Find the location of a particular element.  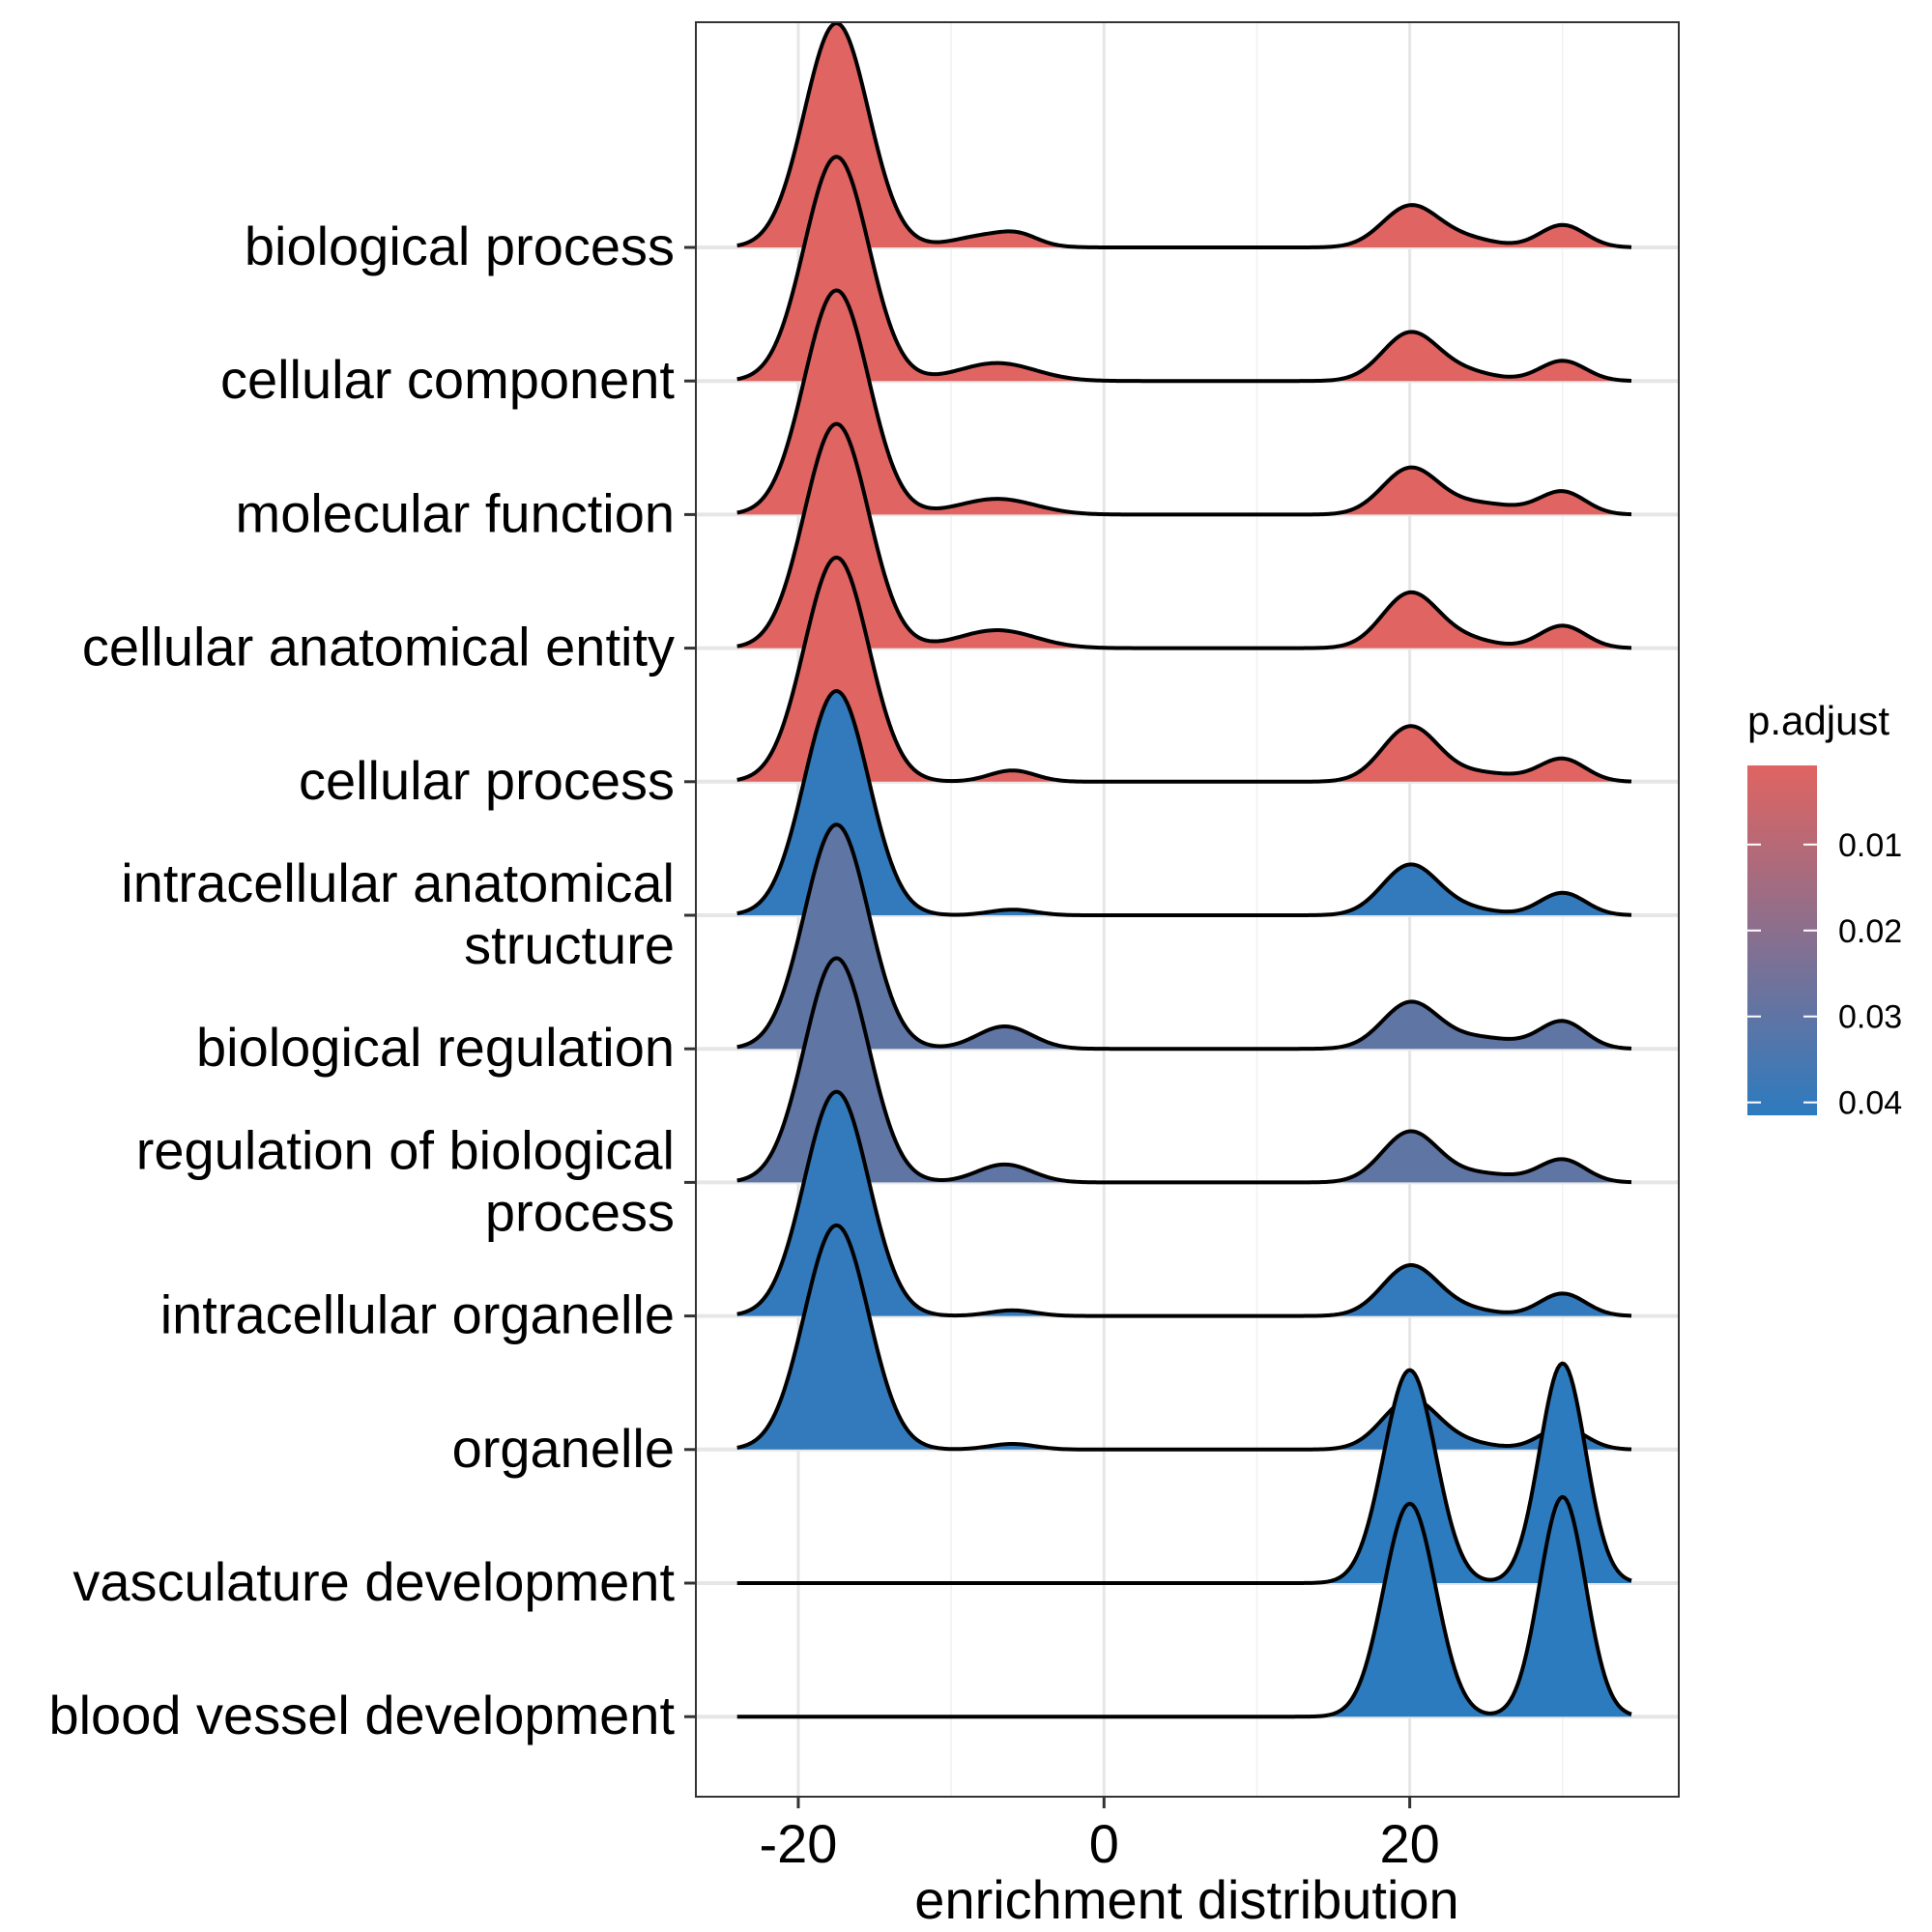

y-tick-label: structure is located at coordinates (569, 944).